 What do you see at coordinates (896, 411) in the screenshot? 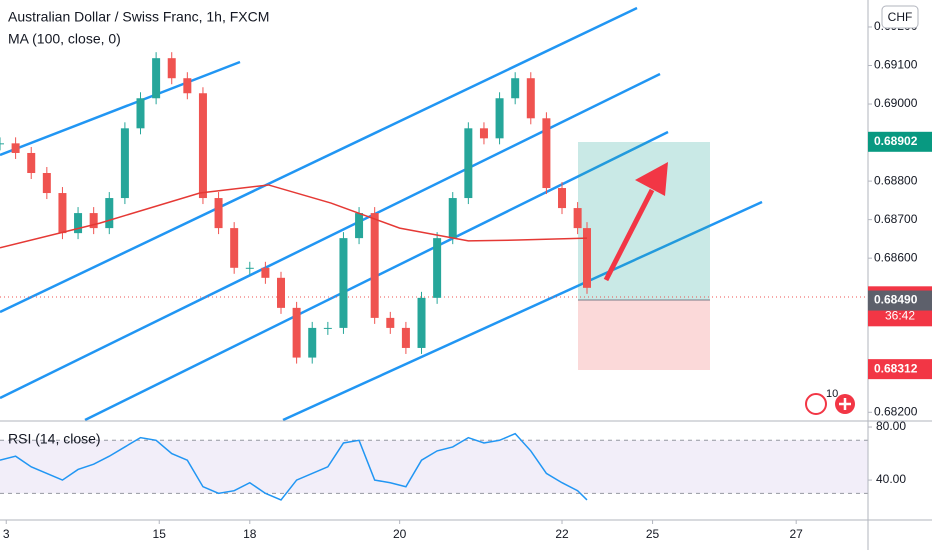
I see `y-tick-label: 0.68200` at bounding box center [896, 411].